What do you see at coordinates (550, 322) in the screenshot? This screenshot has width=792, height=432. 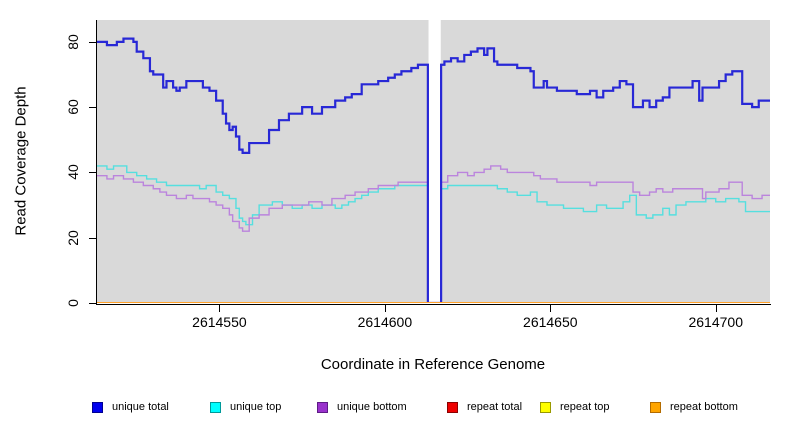 I see `x-tick-label: 2614650` at bounding box center [550, 322].